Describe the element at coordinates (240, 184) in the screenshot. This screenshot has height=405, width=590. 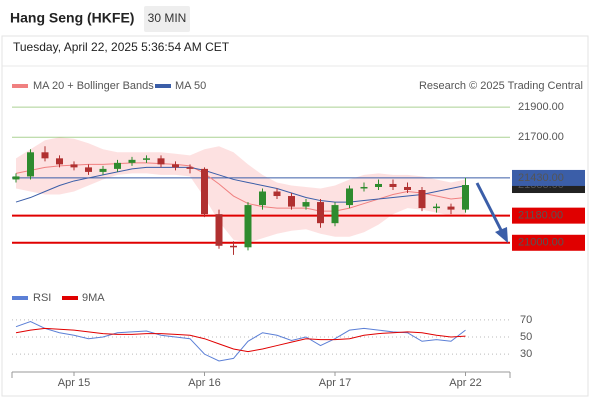
I see `ma50-line` at that location.